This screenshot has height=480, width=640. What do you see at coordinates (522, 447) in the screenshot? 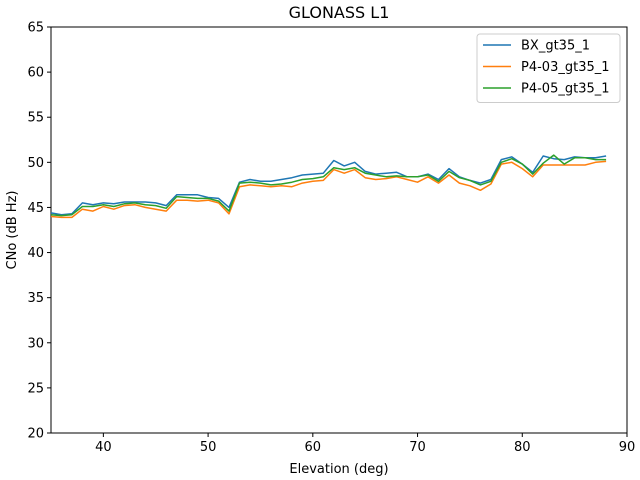
I see `x-tick-label: 80` at bounding box center [522, 447].